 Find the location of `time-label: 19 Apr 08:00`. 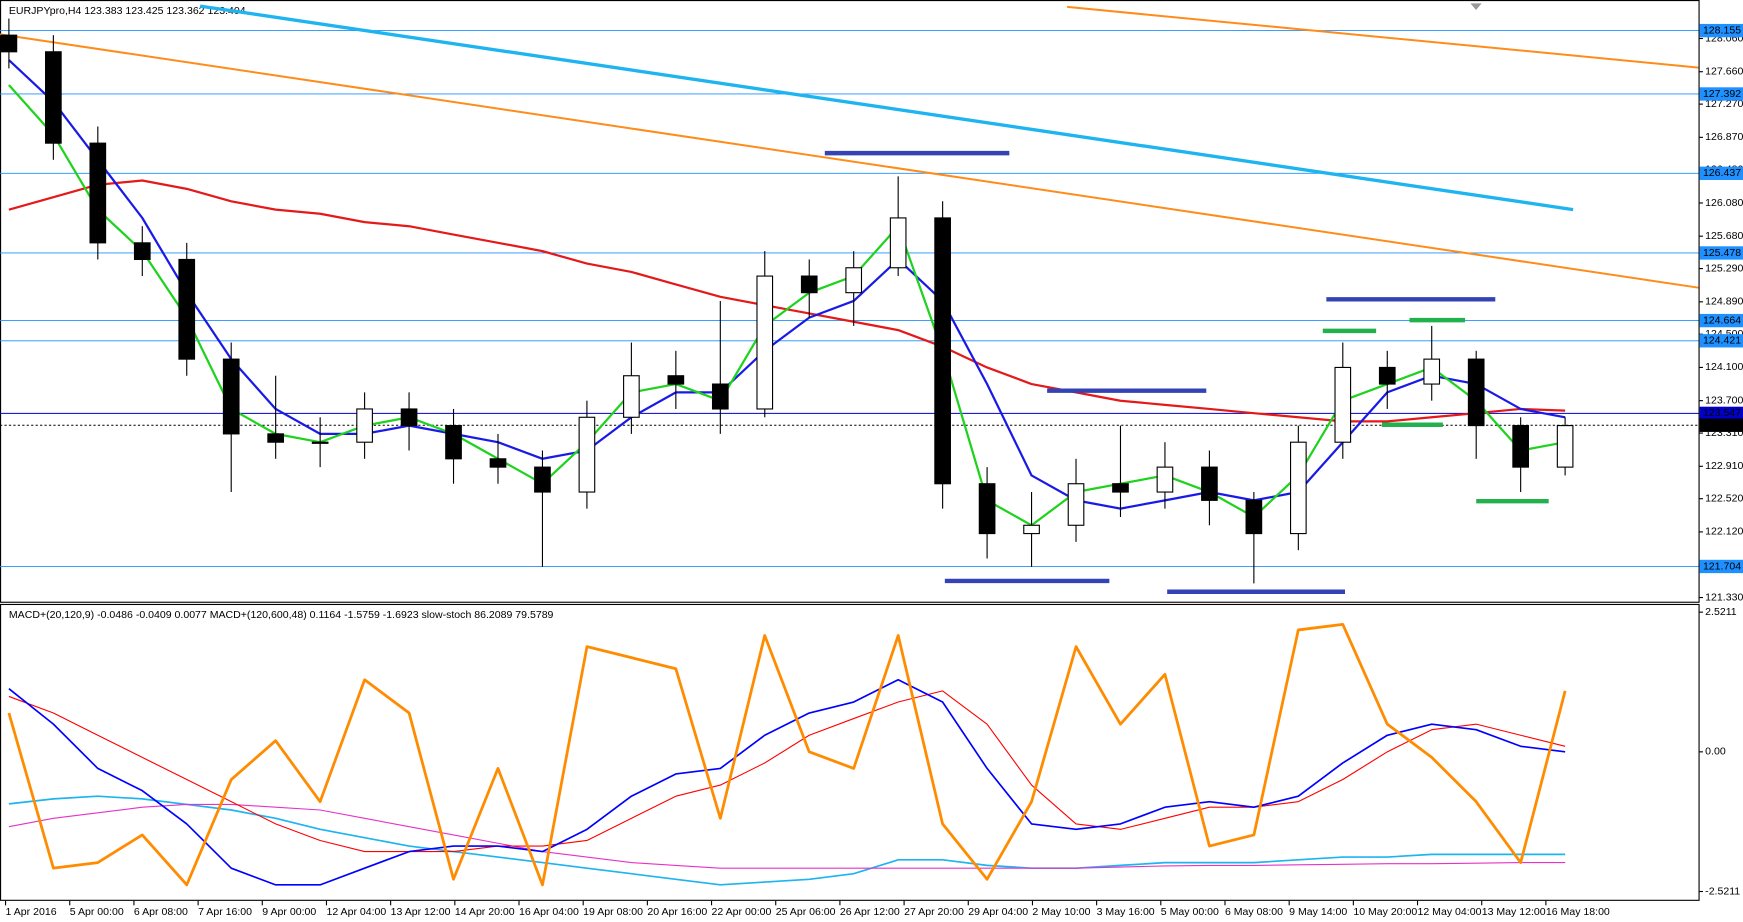

time-label: 19 Apr 08:00 is located at coordinates (613, 912).